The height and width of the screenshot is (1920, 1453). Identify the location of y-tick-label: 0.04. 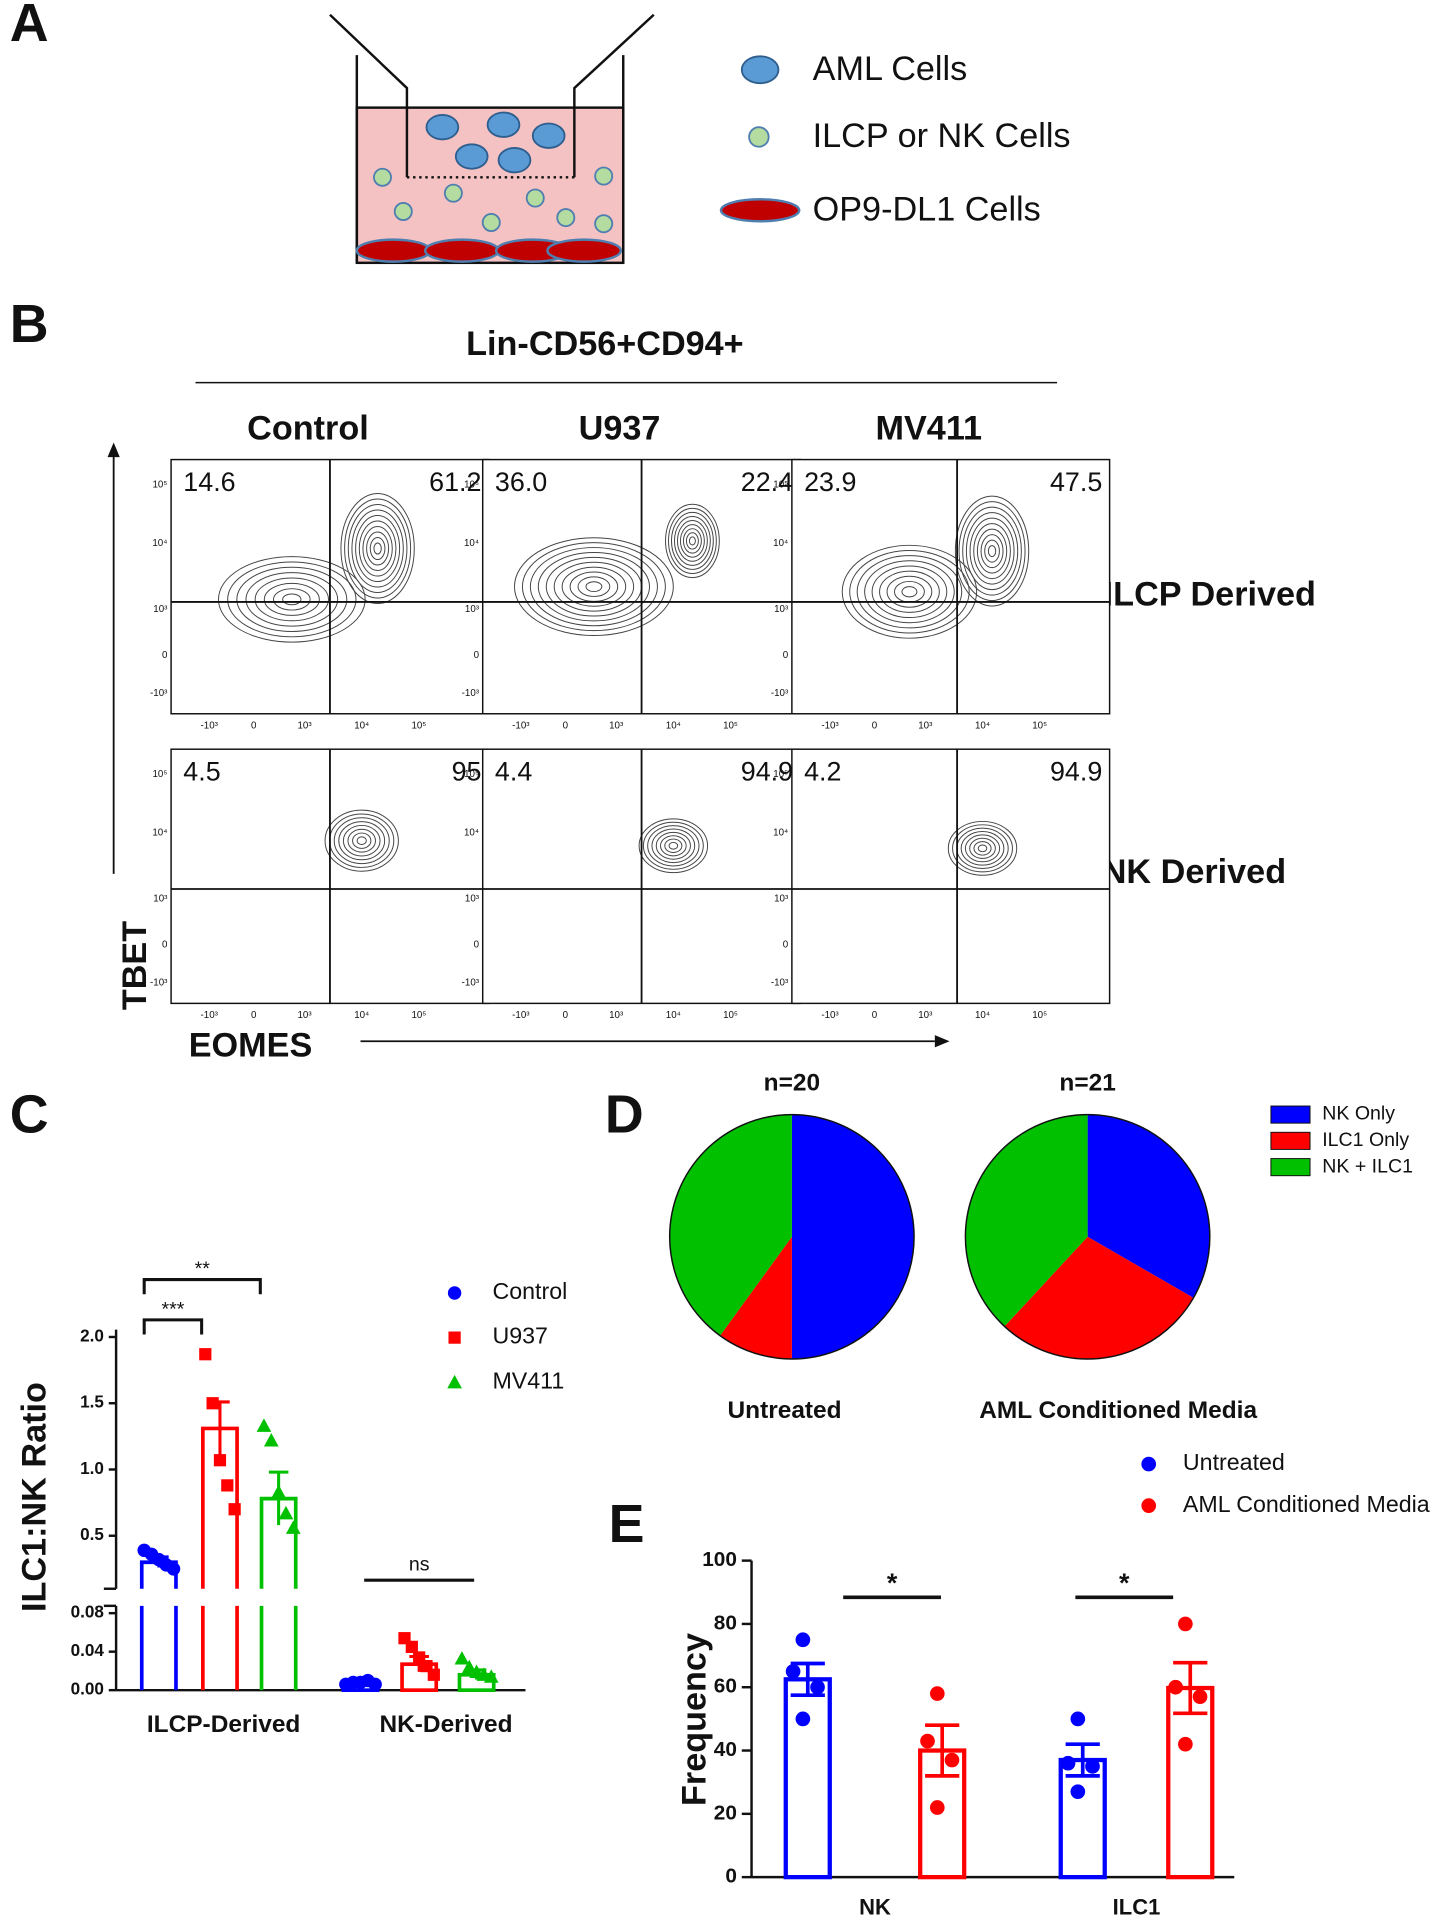
(88, 1650).